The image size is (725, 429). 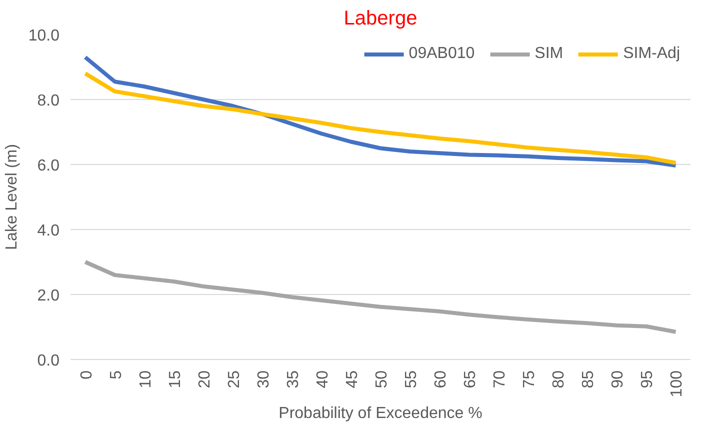 What do you see at coordinates (411, 379) in the screenshot?
I see `x-tick-label: 55` at bounding box center [411, 379].